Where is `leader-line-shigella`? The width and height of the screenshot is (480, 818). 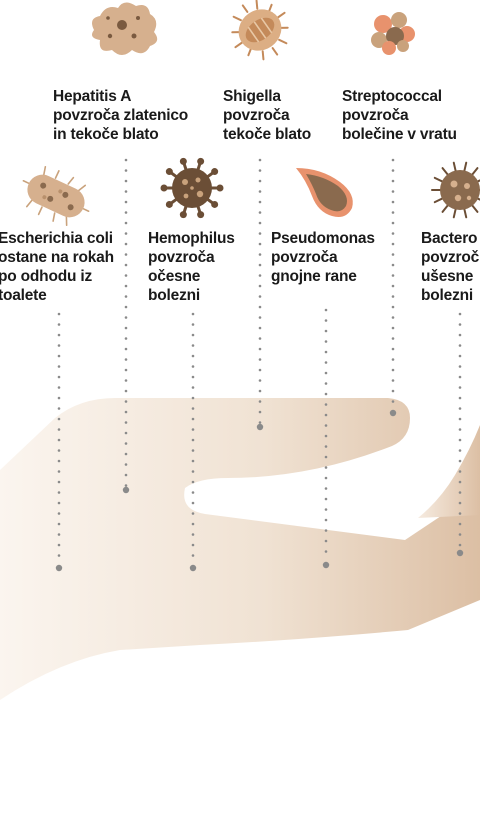 leader-line-shigella is located at coordinates (260, 294).